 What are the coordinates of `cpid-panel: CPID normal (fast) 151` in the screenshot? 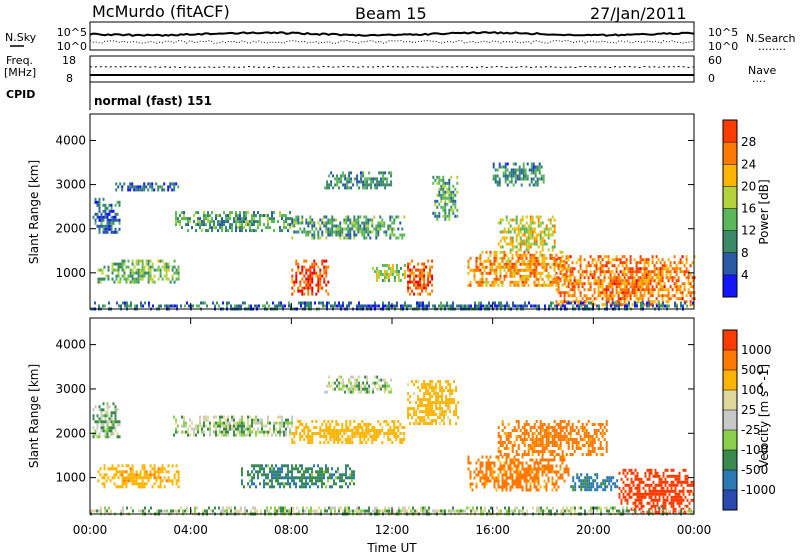 It's located at (109, 96).